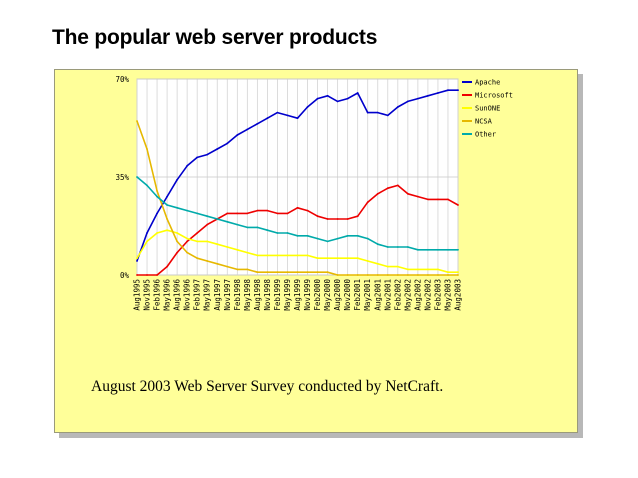  I want to click on x-tick-label: May2000, so click(327, 295).